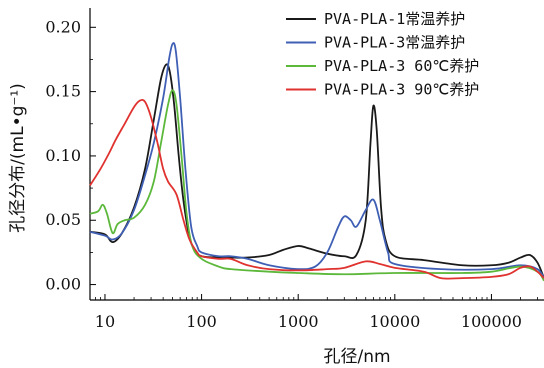 The width and height of the screenshot is (544, 368). I want to click on y-tick-label: 0.00, so click(63, 284).